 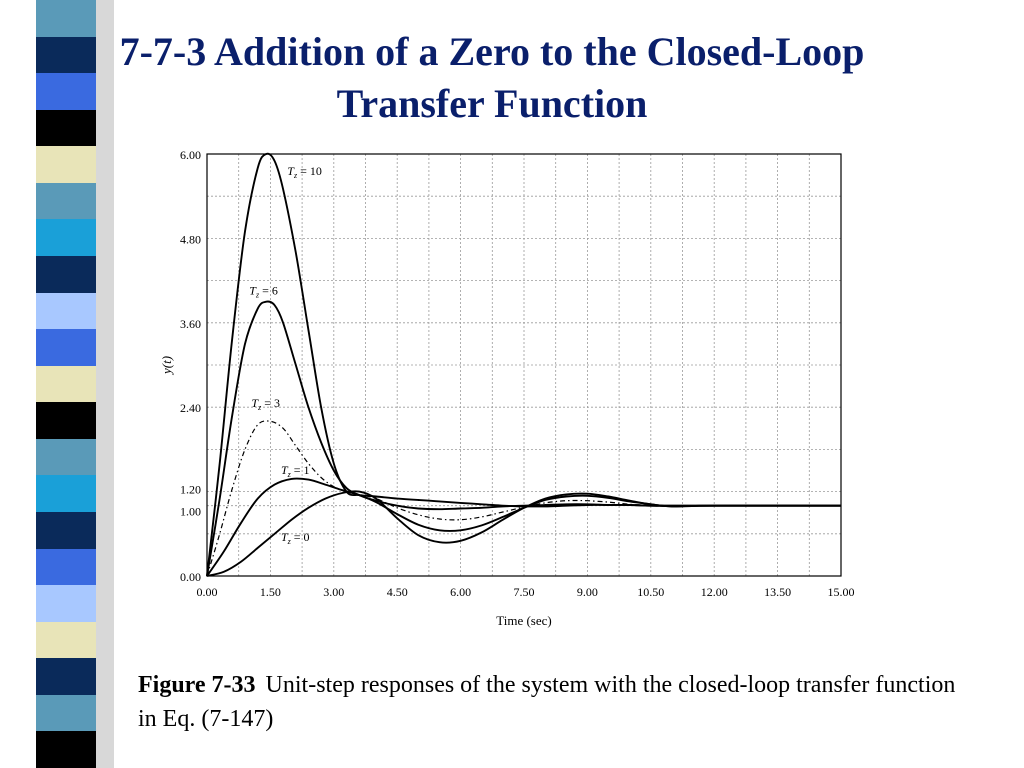 I want to click on x-tick-label: 3.00, so click(x=333, y=592).